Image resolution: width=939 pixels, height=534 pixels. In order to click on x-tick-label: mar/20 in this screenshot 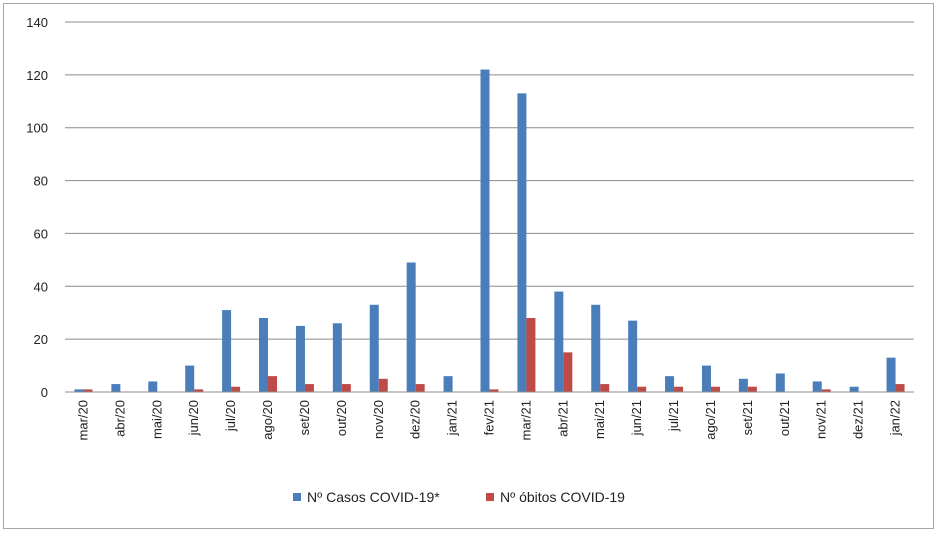, I will do `click(82, 420)`.